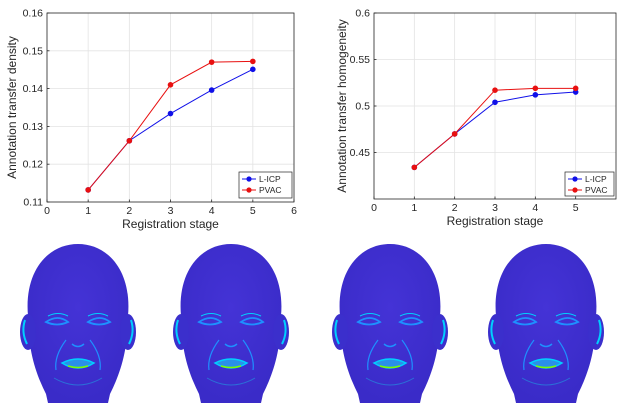 The image size is (617, 403). What do you see at coordinates (12, 107) in the screenshot?
I see `y-axis-label: Annotation transfer density` at bounding box center [12, 107].